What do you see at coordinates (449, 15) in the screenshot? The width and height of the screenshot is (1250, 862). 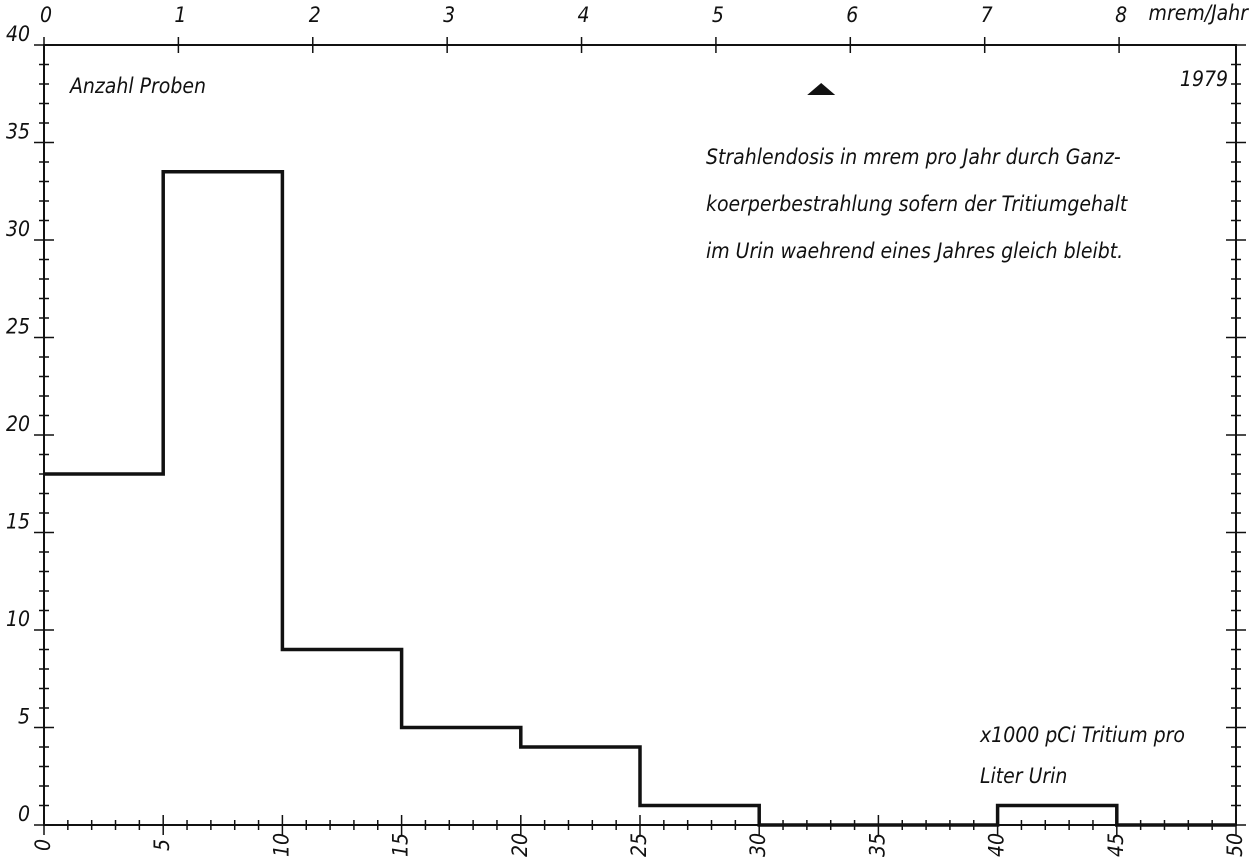 I see `x2-tick-label: 3` at bounding box center [449, 15].